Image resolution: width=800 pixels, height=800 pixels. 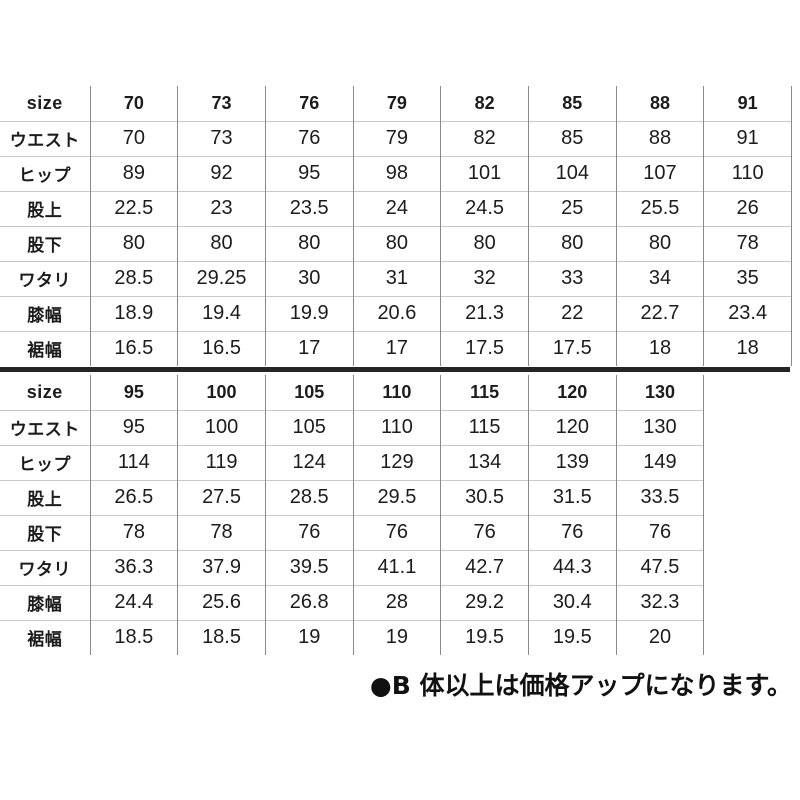 I want to click on measurement-value: 32, so click(x=484, y=278).